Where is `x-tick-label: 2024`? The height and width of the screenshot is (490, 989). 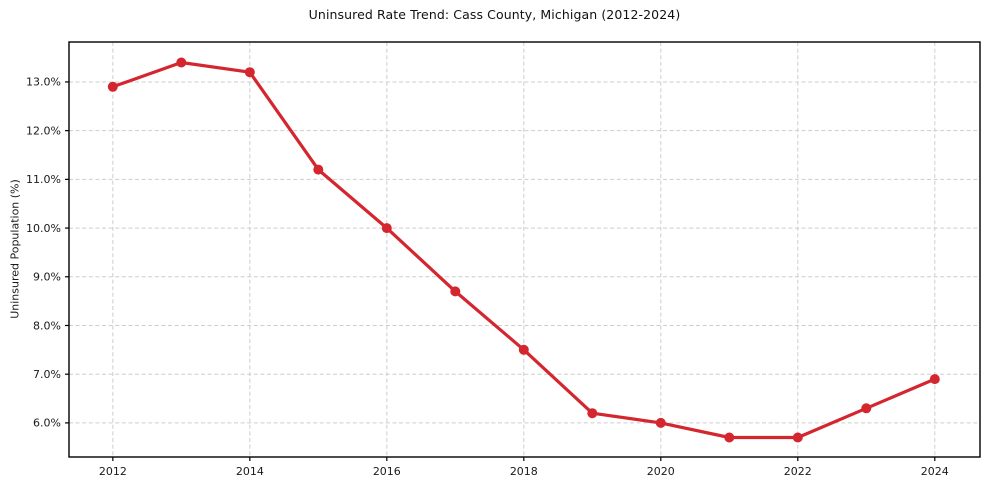 x-tick-label: 2024 is located at coordinates (935, 471).